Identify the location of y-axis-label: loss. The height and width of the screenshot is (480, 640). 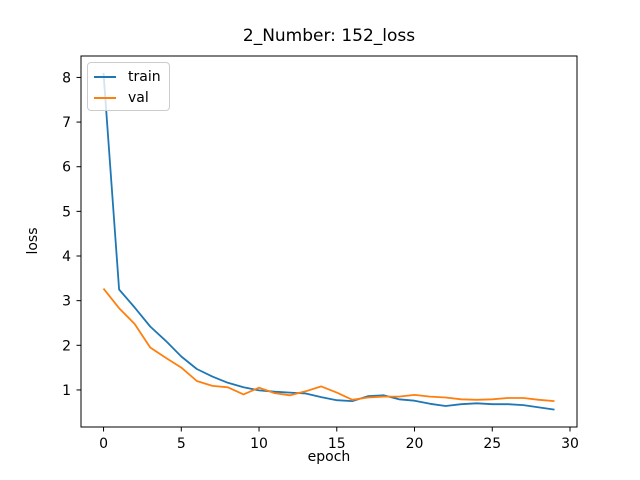
(33, 241).